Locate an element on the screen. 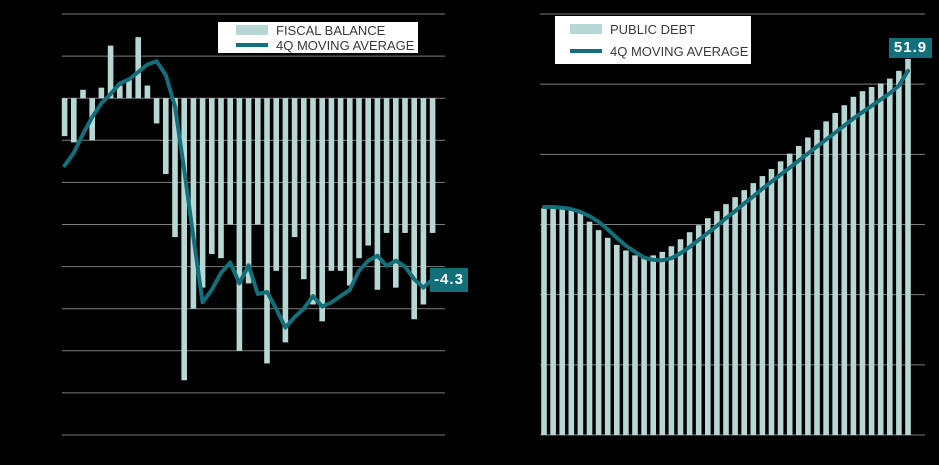 The width and height of the screenshot is (939, 465). fiscal-balance-bar-swatch is located at coordinates (252, 30).